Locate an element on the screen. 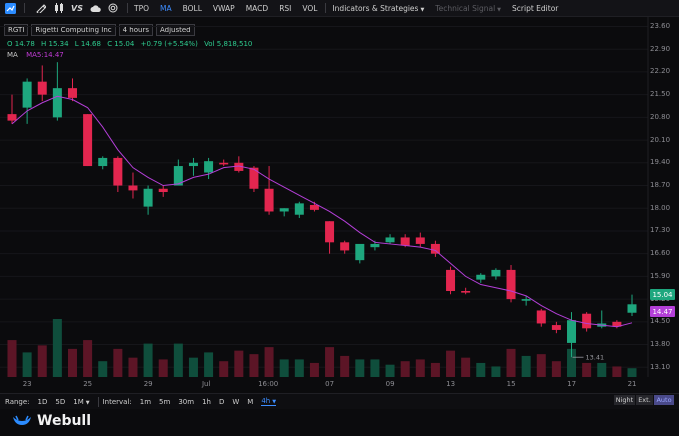 This screenshot has width=679, height=436. script-editor-button: Script Editor is located at coordinates (535, 8).